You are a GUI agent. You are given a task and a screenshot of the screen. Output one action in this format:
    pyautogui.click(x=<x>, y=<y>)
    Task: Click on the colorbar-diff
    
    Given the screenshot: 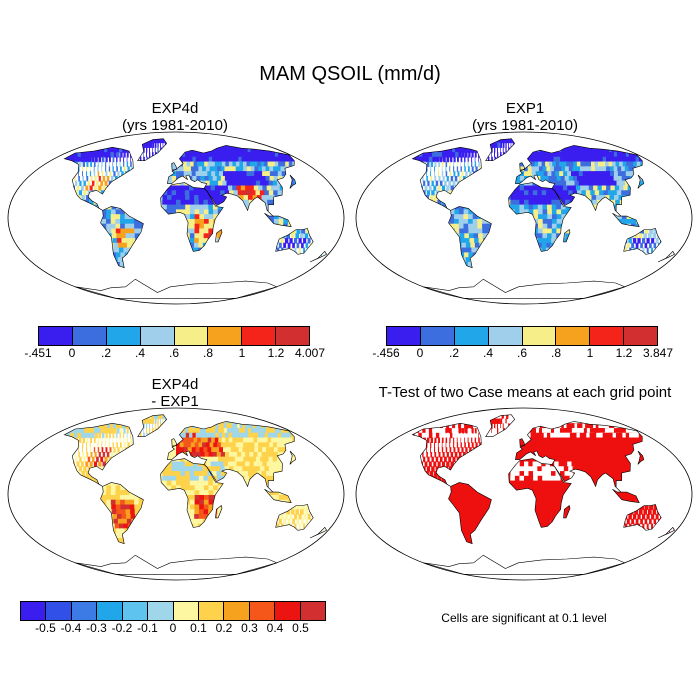 What is the action you would take?
    pyautogui.click(x=173, y=611)
    